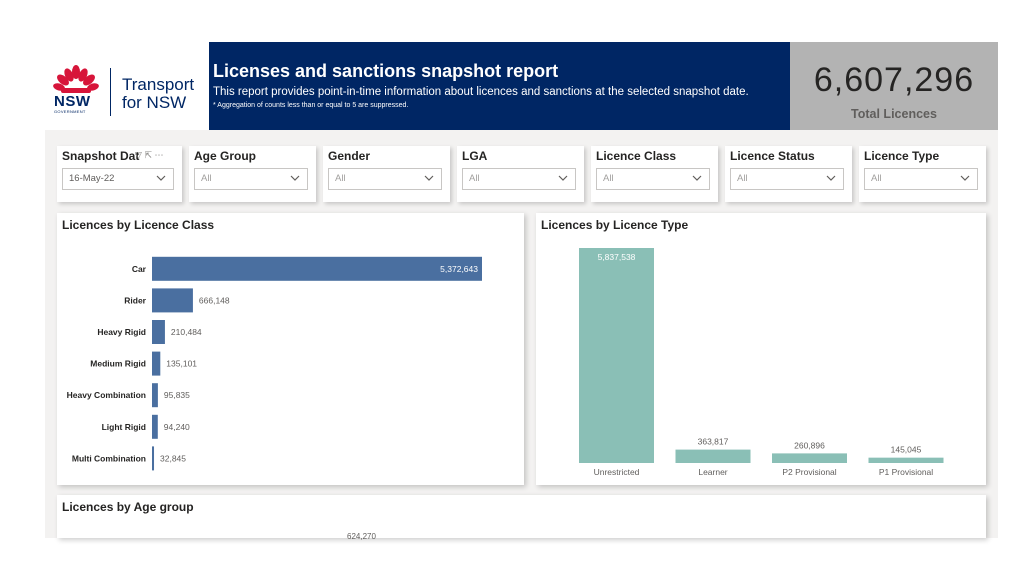 The image size is (1024, 576). I want to click on total-licences-label: Total Licences, so click(894, 114).